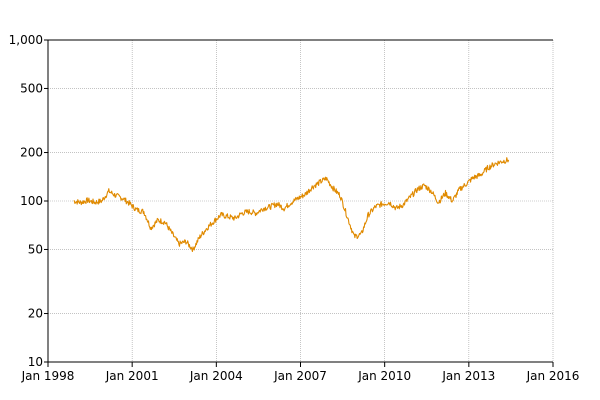  I want to click on y-tick-label: 500, so click(31, 88).